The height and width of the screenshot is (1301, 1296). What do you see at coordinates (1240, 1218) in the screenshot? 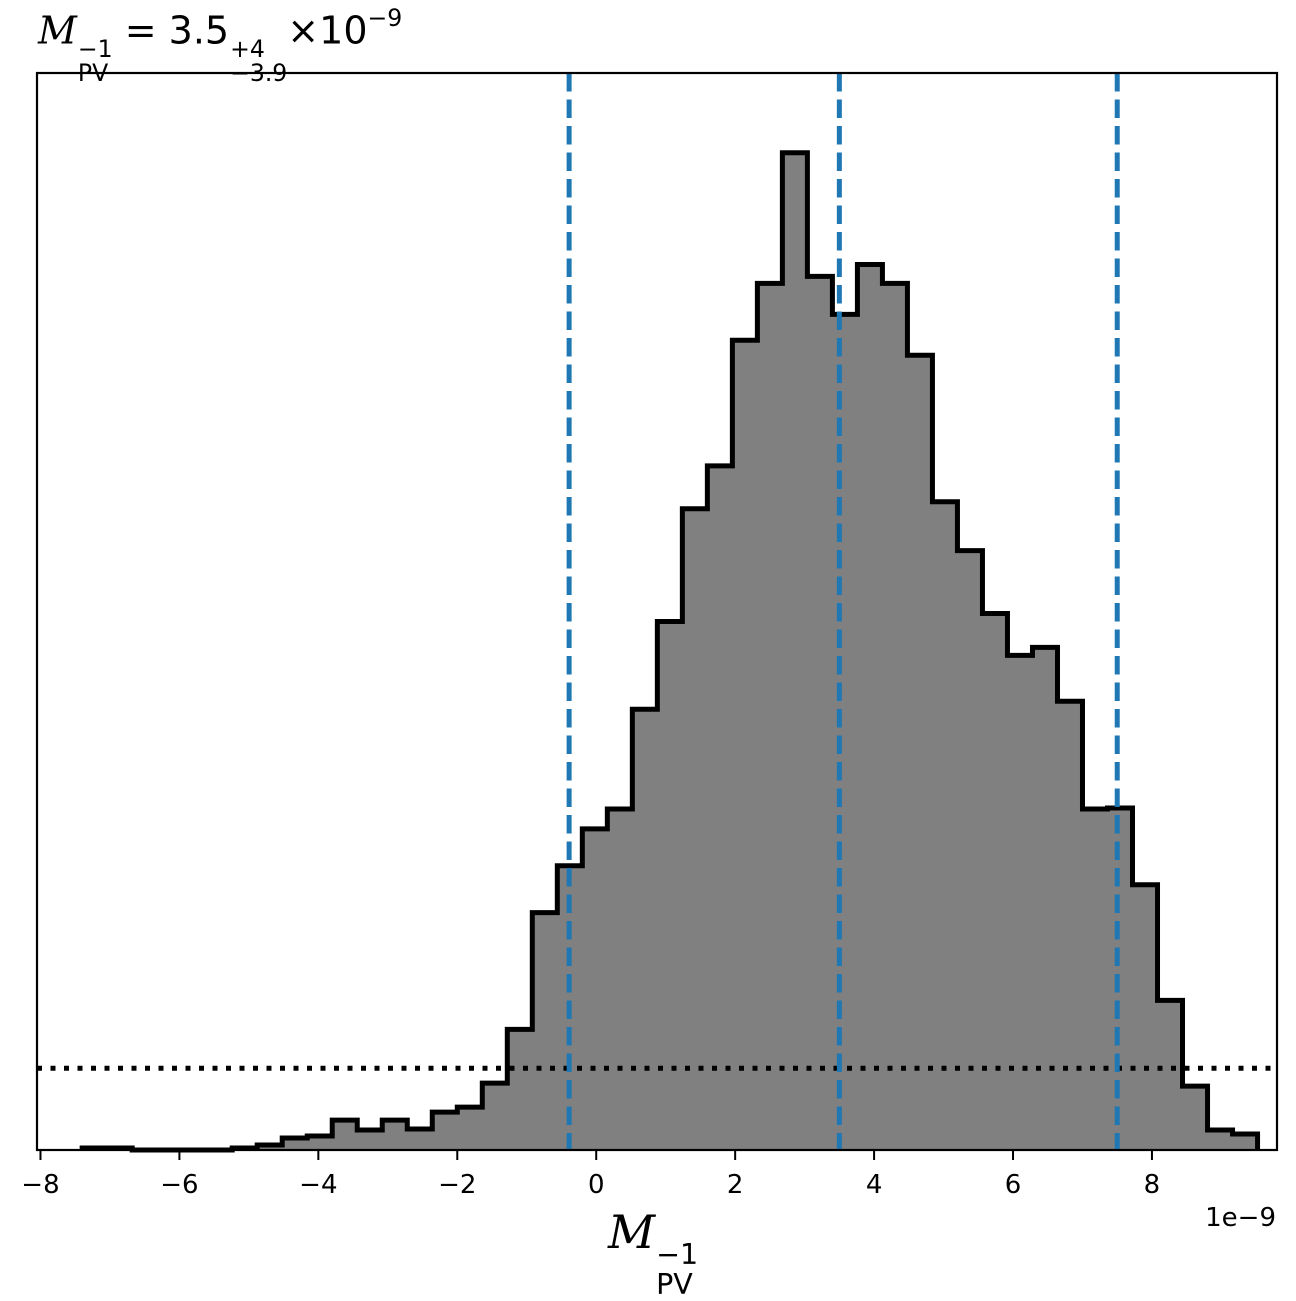
I see `x-axis-offset-label: 1e−9` at bounding box center [1240, 1218].